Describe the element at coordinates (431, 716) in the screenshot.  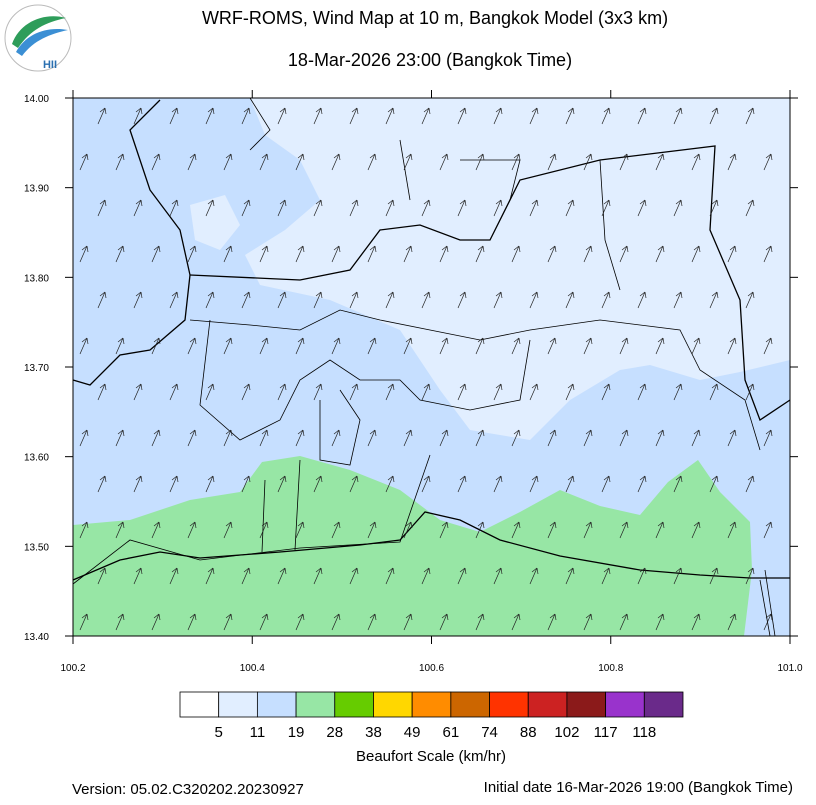
I see `colorbar: 5 11 19 28 38 49 61 74 88 102 117 118` at that location.